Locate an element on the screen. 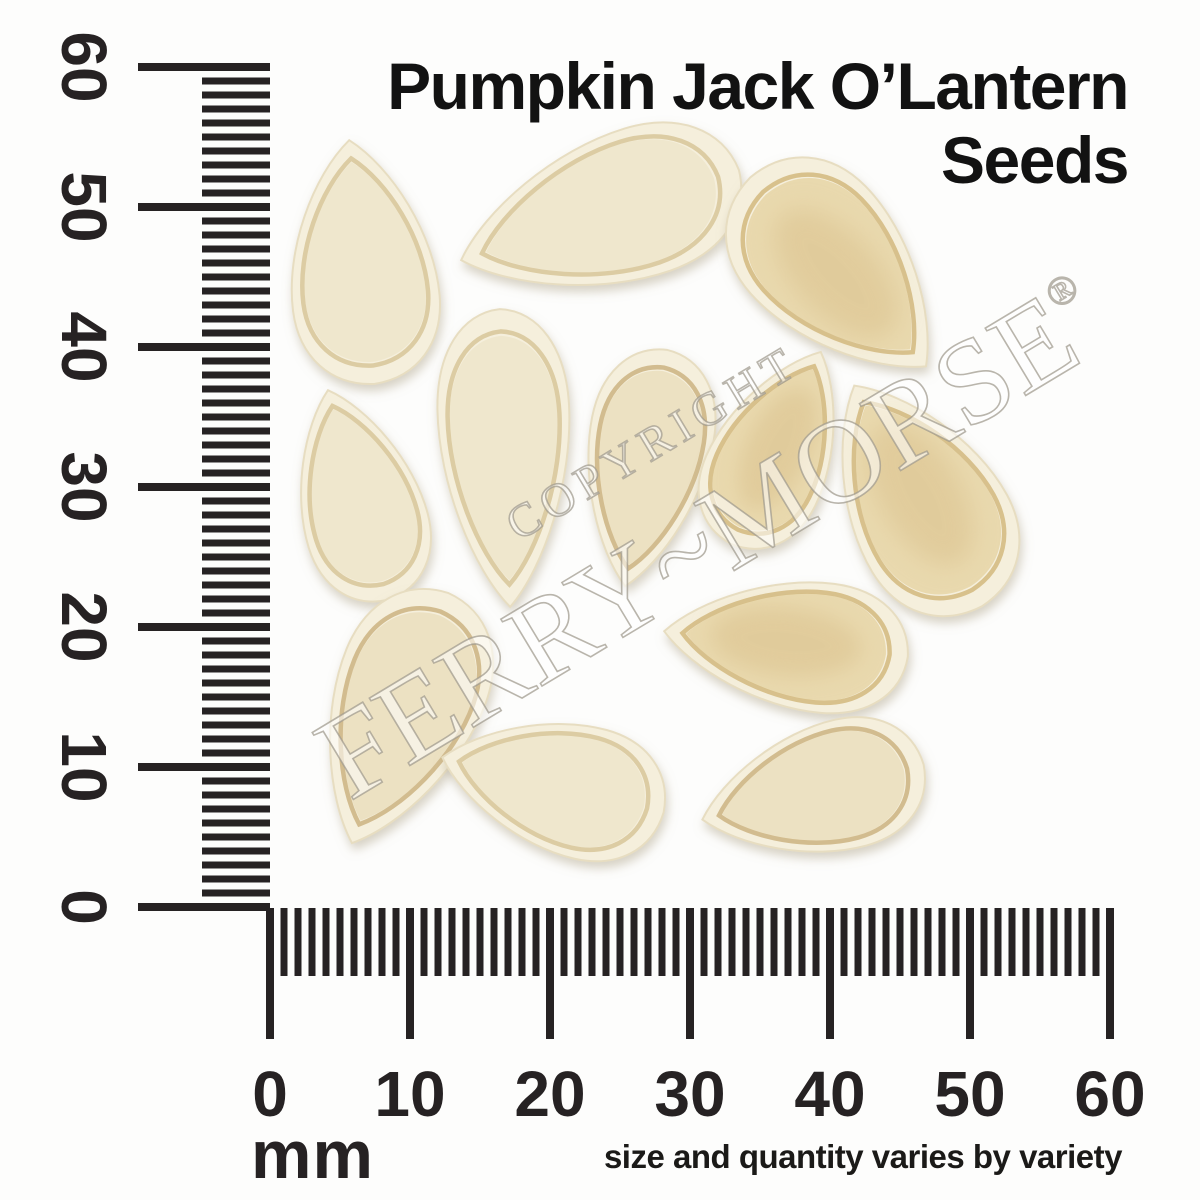 The height and width of the screenshot is (1200, 1200). v-ruler-label: 10 is located at coordinates (84, 766).